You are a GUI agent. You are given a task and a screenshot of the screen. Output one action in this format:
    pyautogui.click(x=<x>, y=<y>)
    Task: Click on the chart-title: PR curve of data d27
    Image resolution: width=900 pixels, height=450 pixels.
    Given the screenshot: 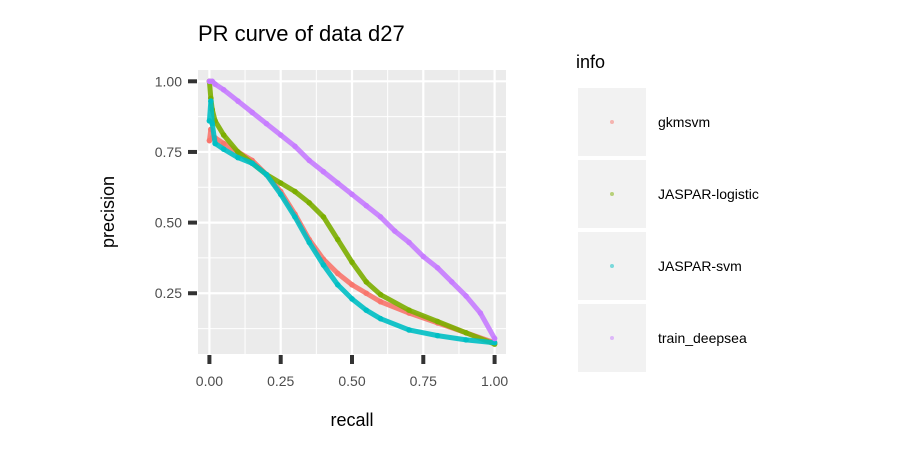 What is the action you would take?
    pyautogui.click(x=301, y=33)
    